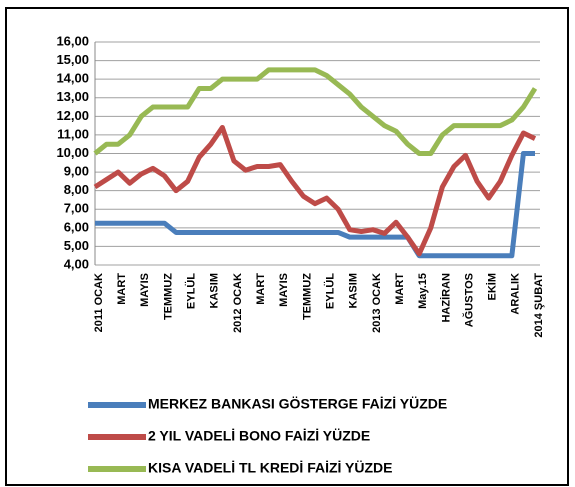  Describe the element at coordinates (297, 404) in the screenshot. I see `legend-label: MERKEZ BANKASI GÖSTERGE FAİZİ YÜZDE` at that location.